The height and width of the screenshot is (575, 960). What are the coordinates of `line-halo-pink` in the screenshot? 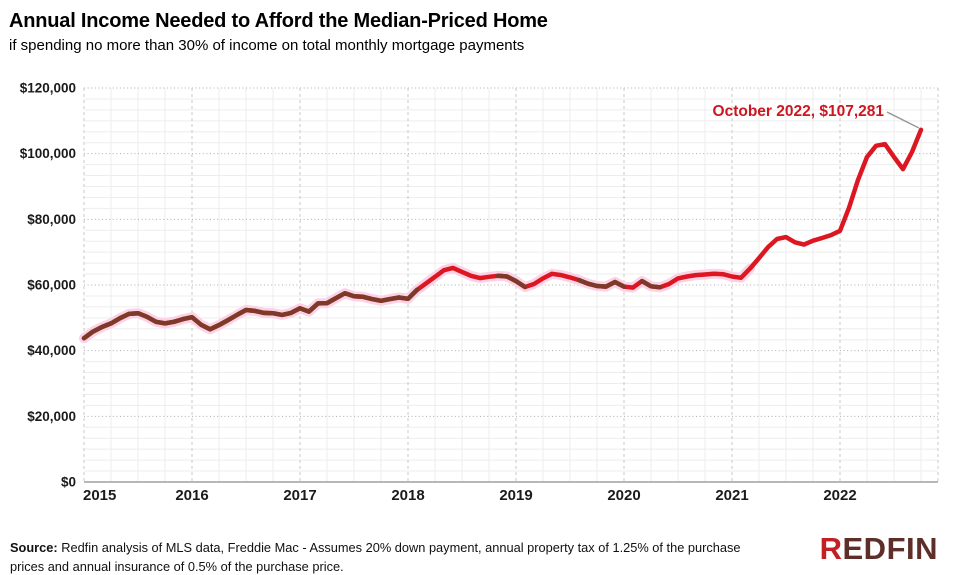 It's located at (417, 303).